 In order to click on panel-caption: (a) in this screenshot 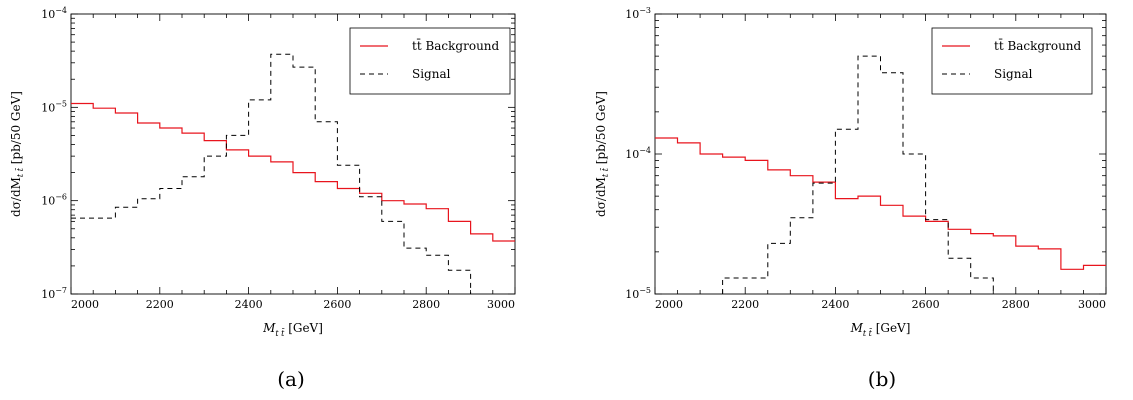, I will do `click(291, 379)`.